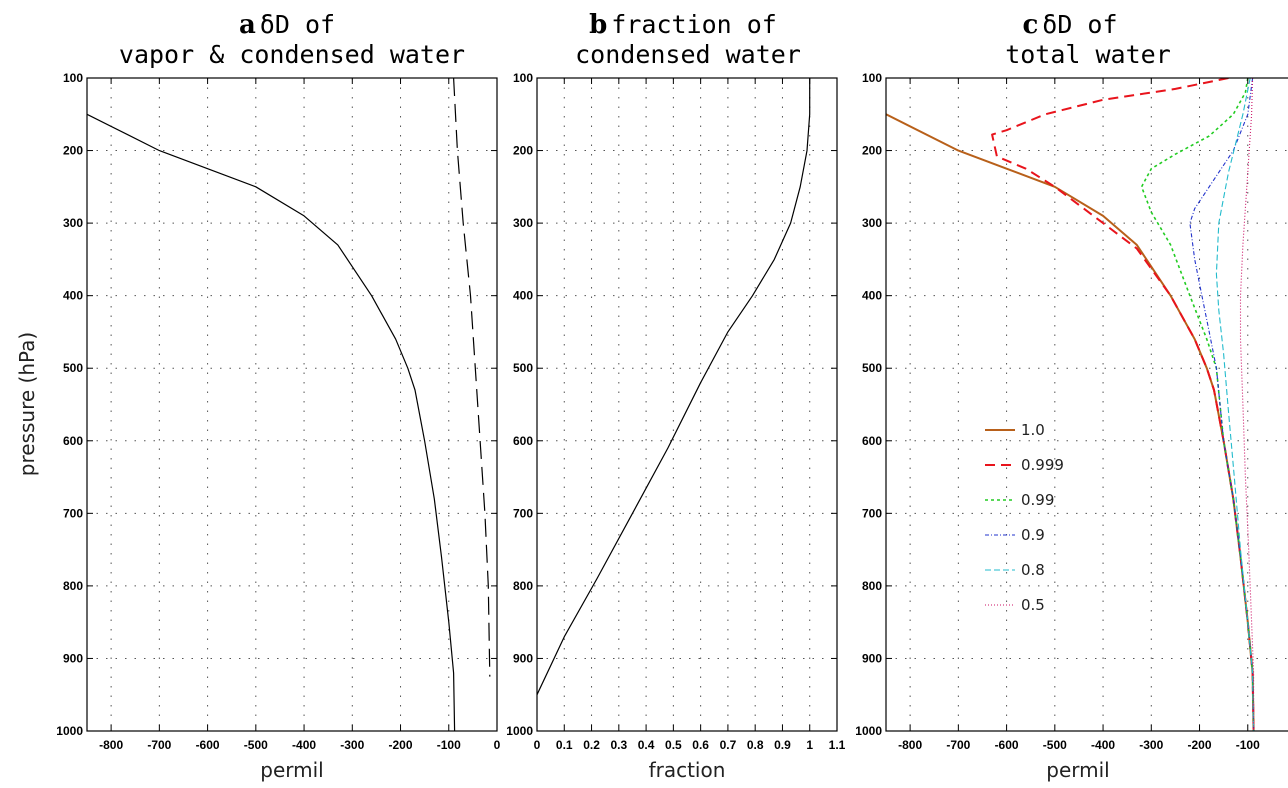 The height and width of the screenshot is (788, 1288). I want to click on panel-b-xtick-label: 0.9, so click(782, 745).